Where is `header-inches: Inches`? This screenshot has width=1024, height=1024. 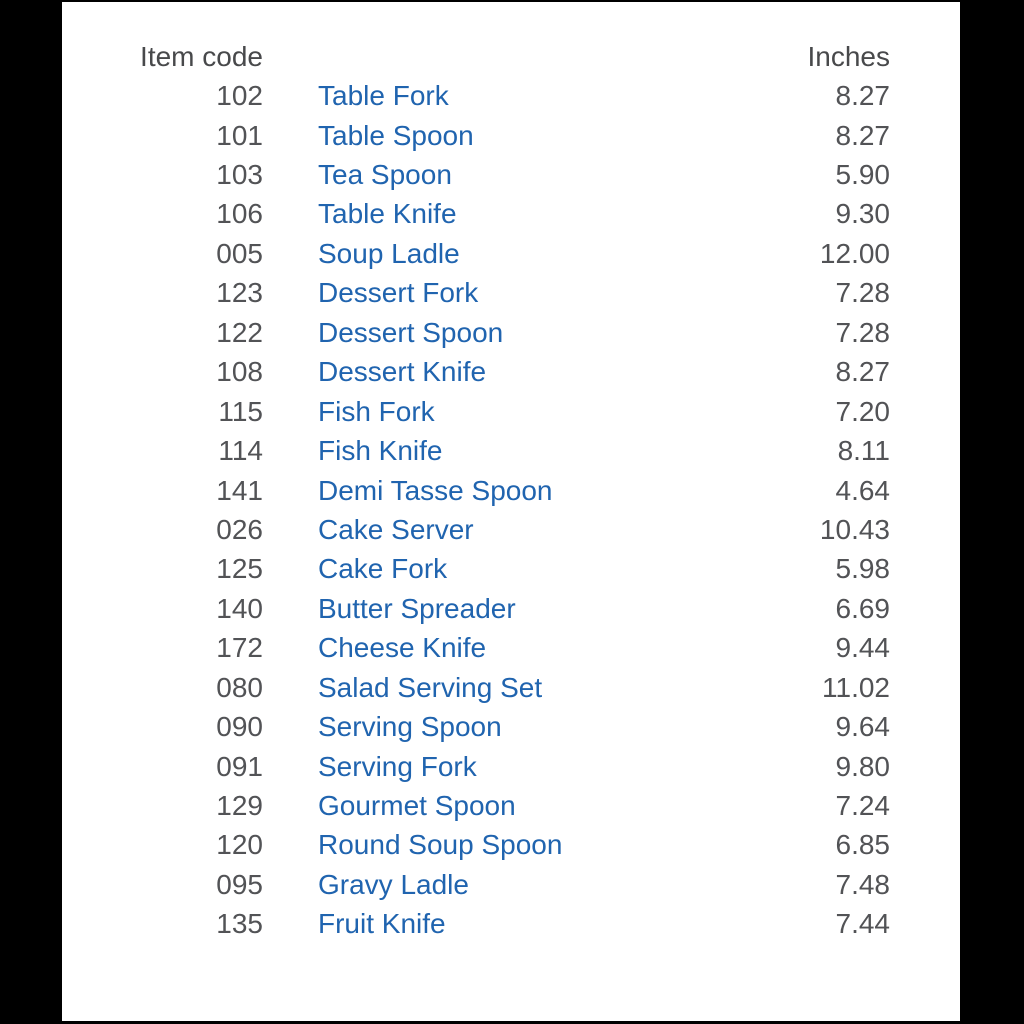
header-inches: Inches is located at coordinates (849, 56).